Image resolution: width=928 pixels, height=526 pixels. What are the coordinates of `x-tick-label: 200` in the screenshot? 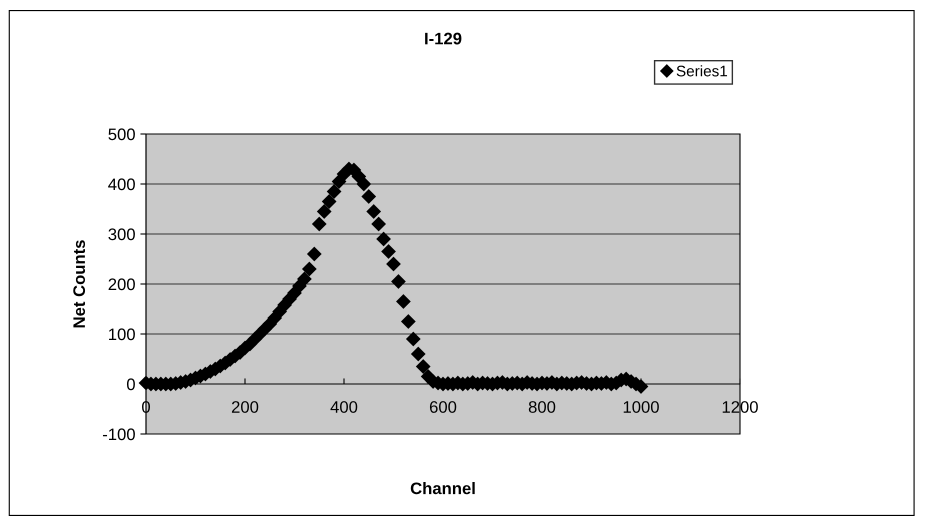 It's located at (245, 407).